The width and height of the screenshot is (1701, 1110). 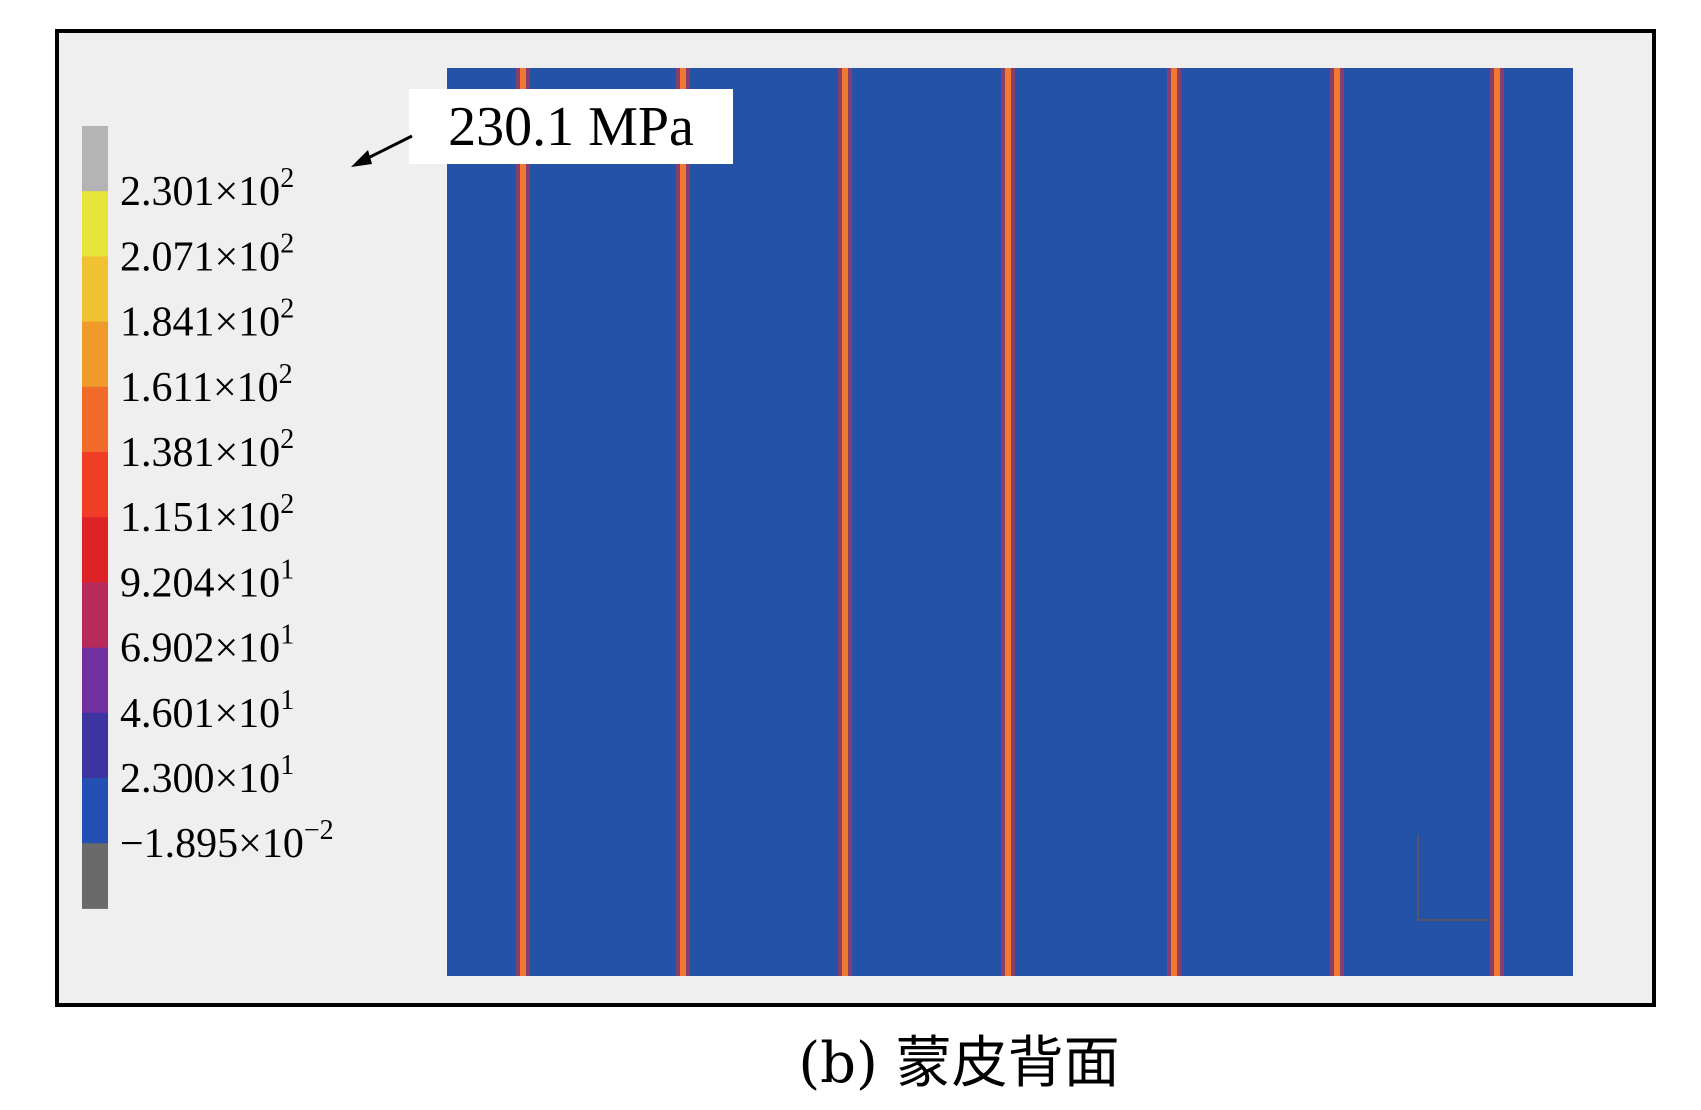 What do you see at coordinates (200, 518) in the screenshot?
I see `mantissa: 1.151×10` at bounding box center [200, 518].